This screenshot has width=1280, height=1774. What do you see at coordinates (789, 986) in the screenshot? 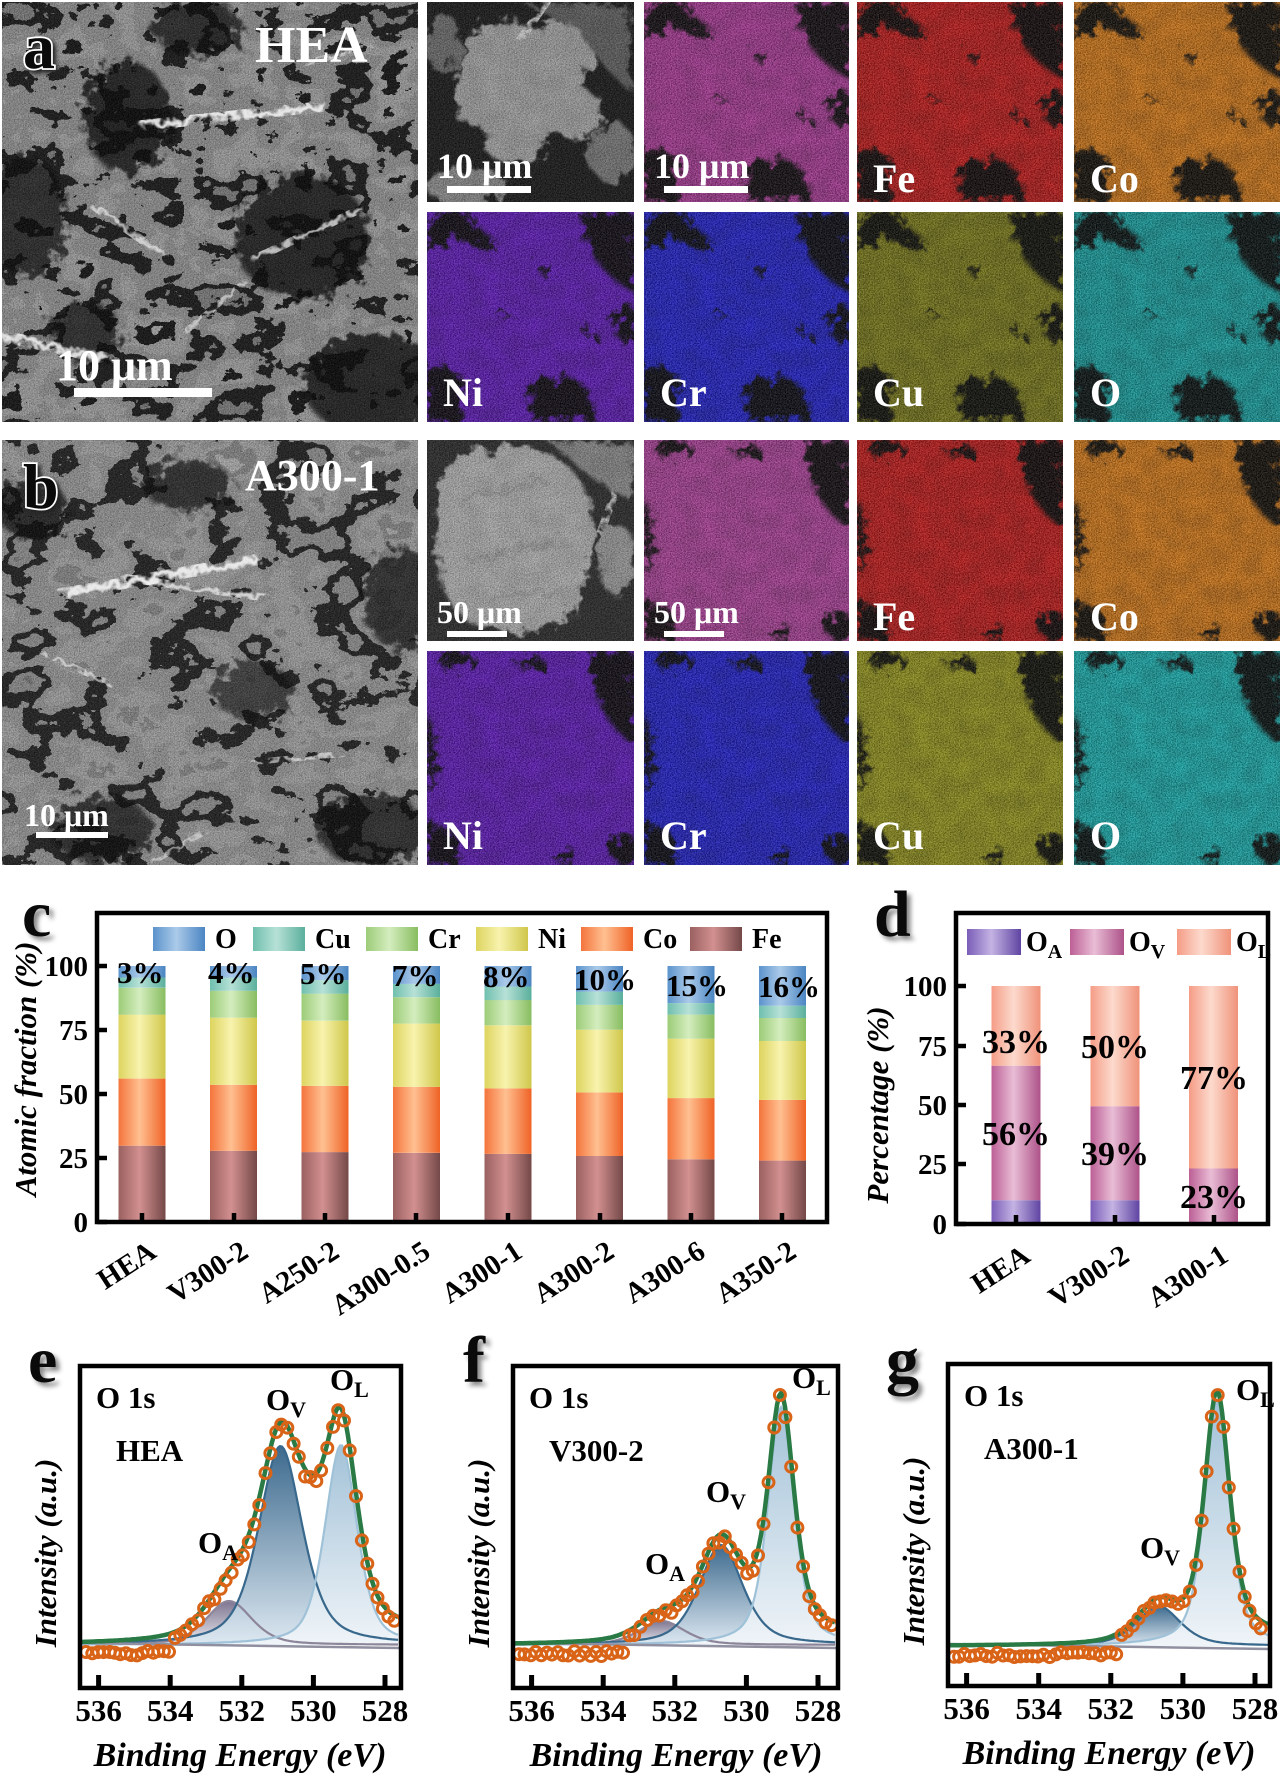
I see `svg-text: 16%` at bounding box center [789, 986].